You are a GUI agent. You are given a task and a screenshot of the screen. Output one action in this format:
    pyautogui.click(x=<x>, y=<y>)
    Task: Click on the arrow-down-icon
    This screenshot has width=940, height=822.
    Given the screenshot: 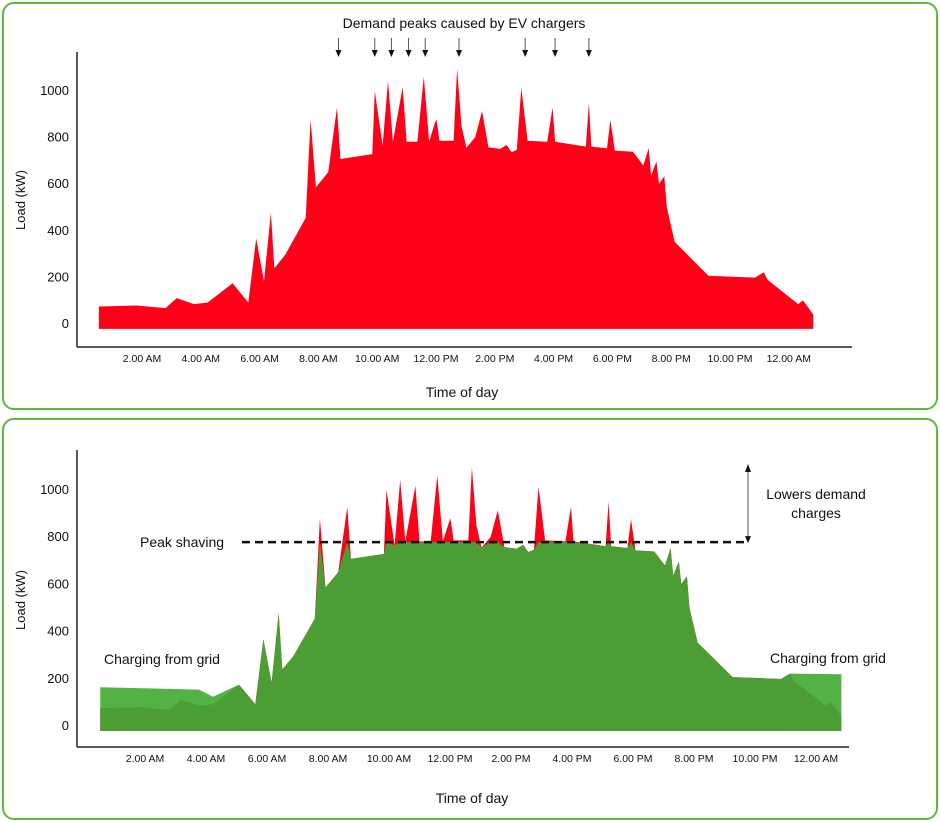 What is the action you would take?
    pyautogui.click(x=748, y=540)
    